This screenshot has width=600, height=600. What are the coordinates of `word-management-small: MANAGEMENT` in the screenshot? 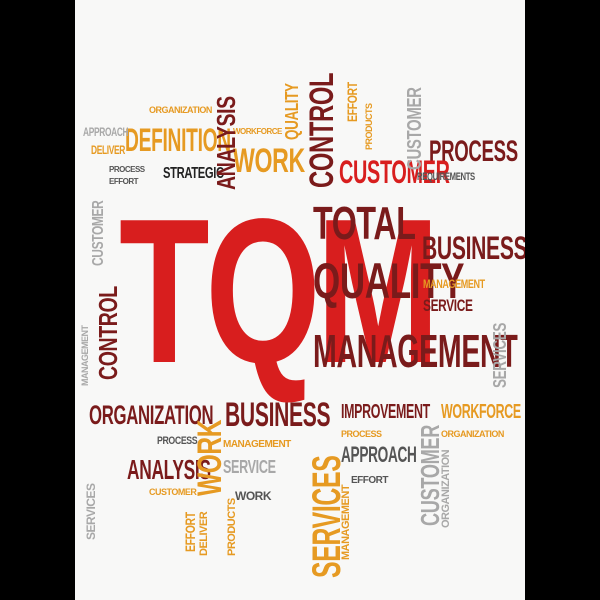 It's located at (454, 284).